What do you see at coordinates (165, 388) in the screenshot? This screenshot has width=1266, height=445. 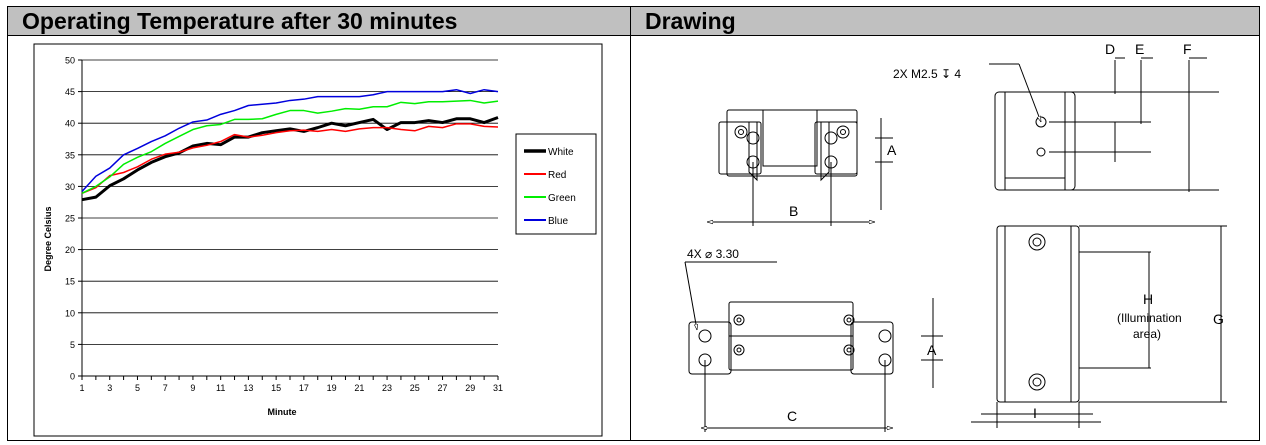 I see `x-tick-label-3: 7` at bounding box center [165, 388].